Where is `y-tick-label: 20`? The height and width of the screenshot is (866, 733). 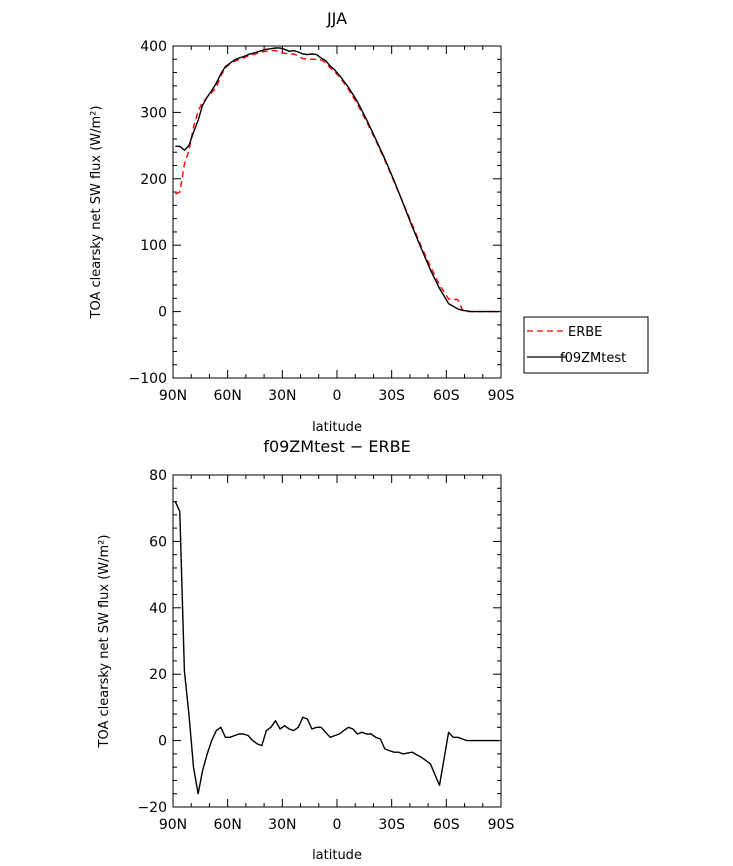
y-tick-label: 20 is located at coordinates (158, 675).